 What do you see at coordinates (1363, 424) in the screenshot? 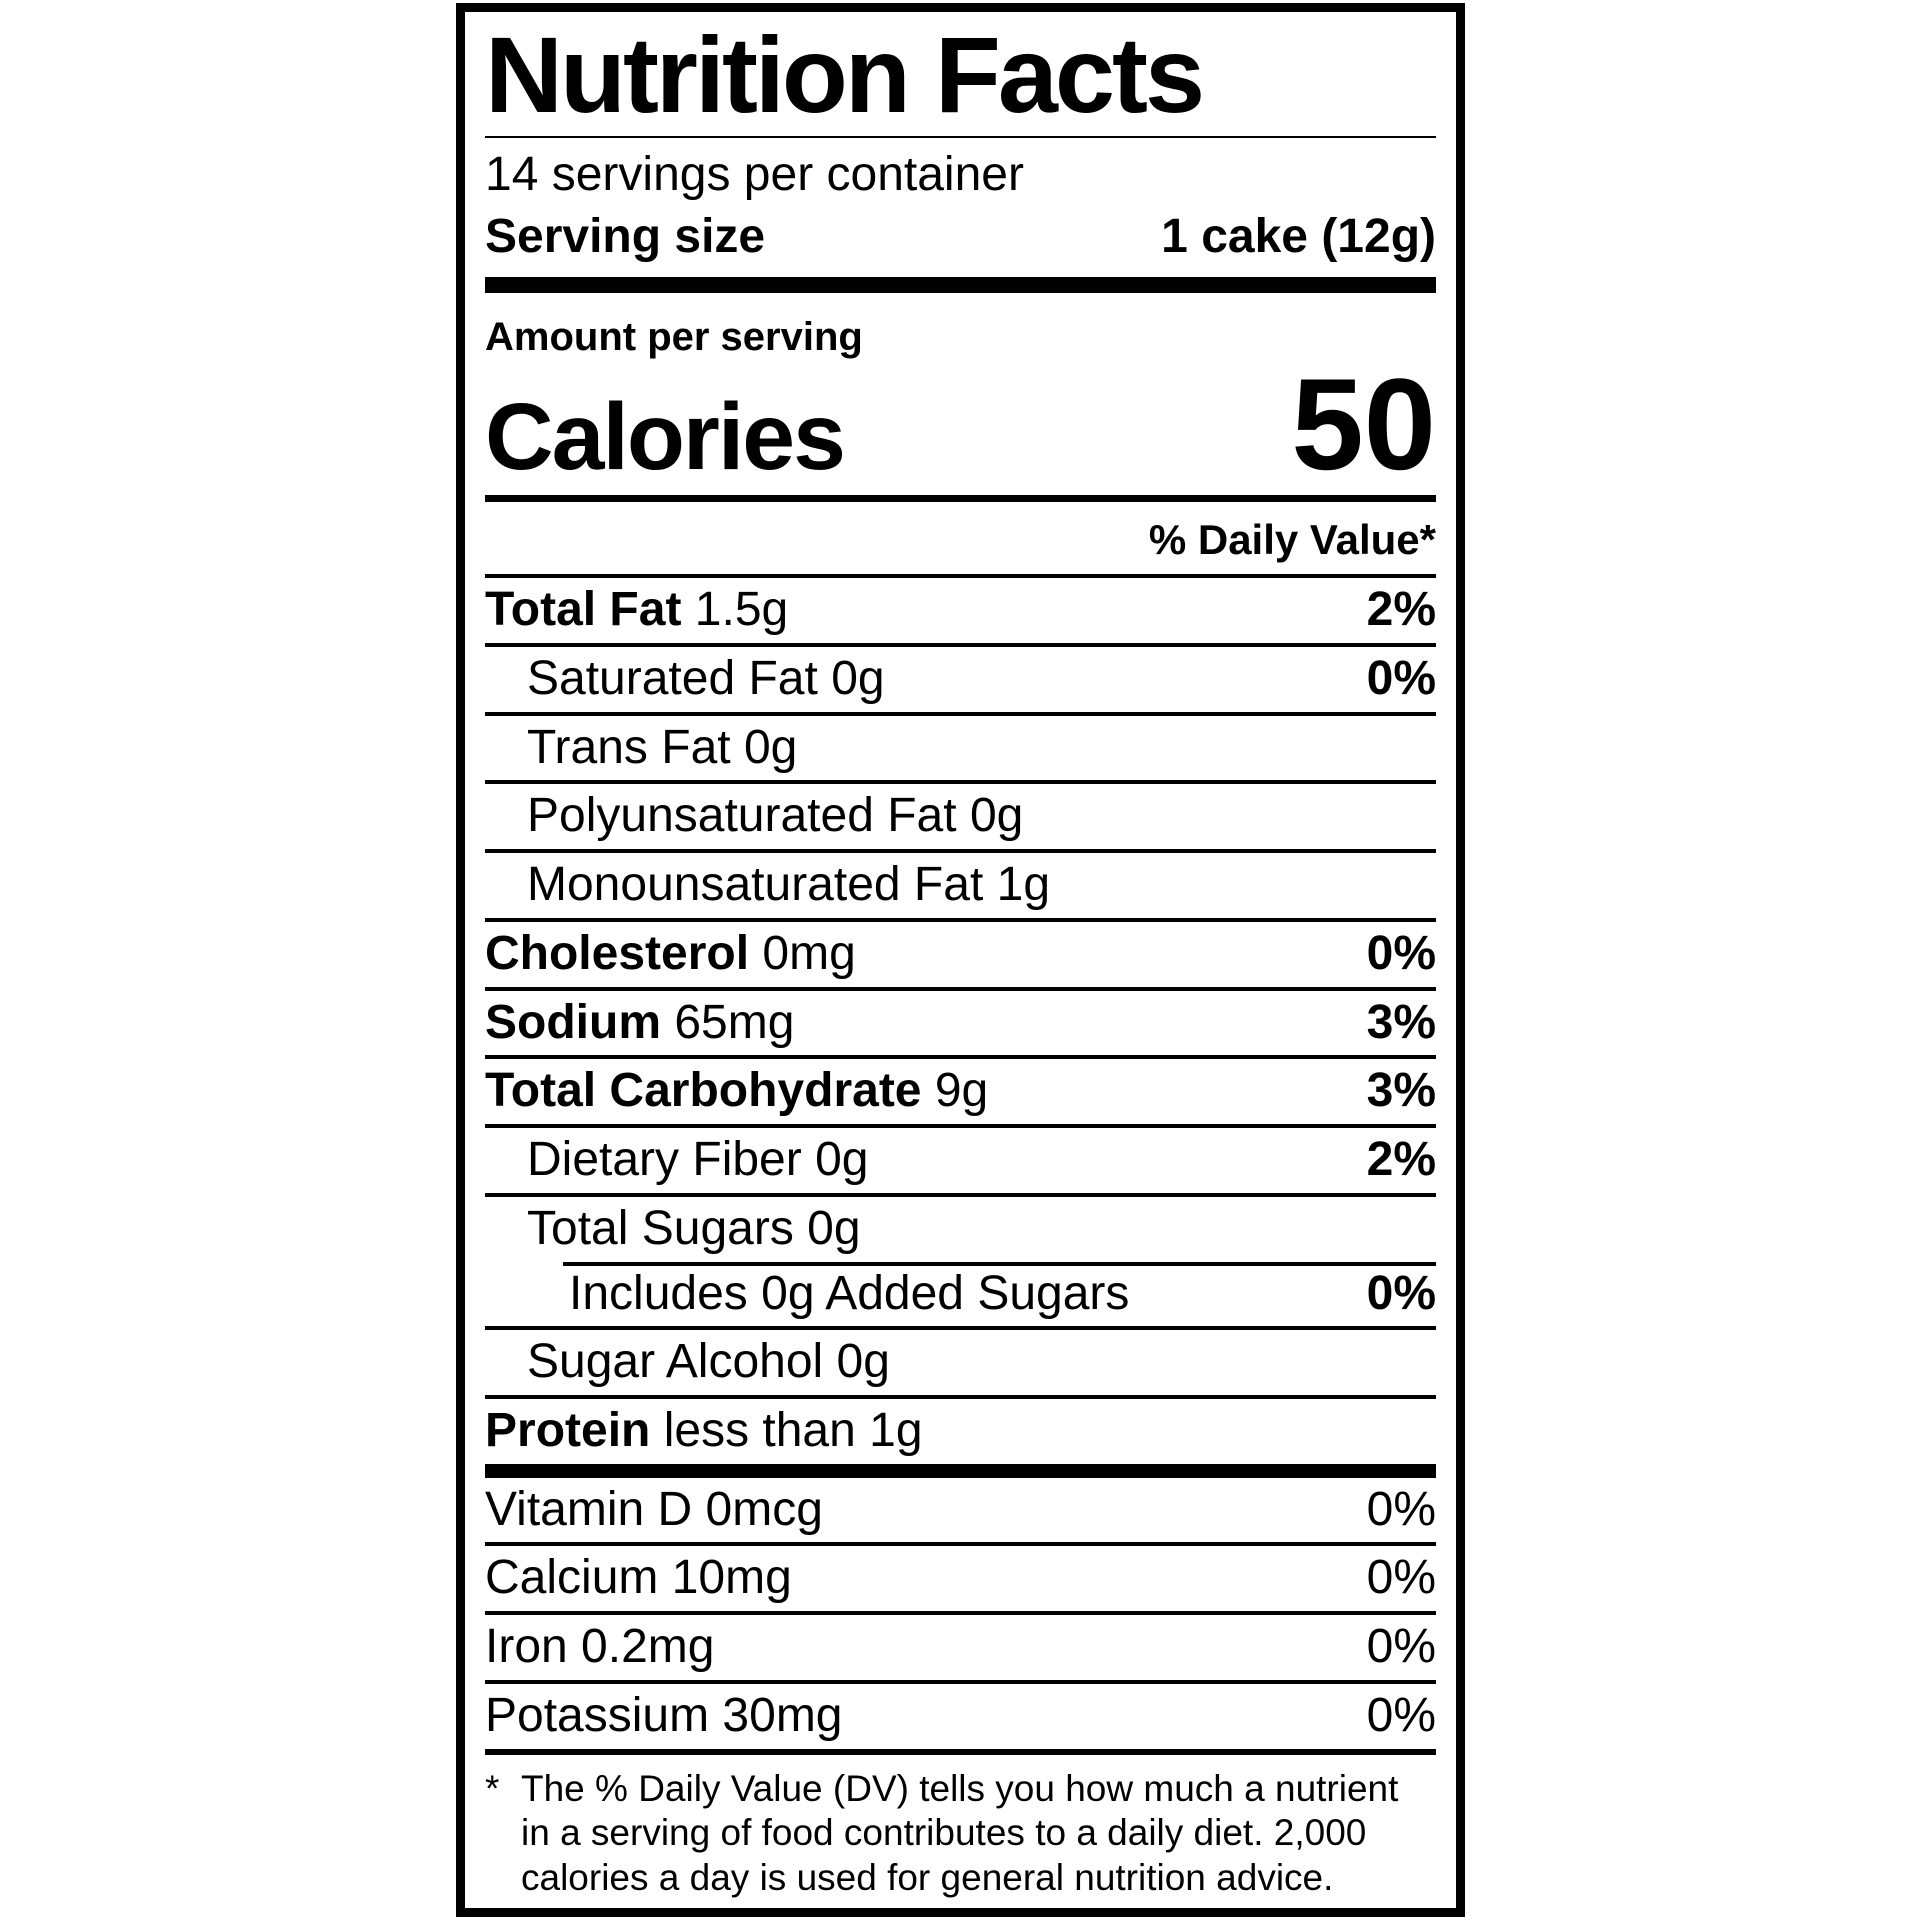
I see `calories-value: 50` at bounding box center [1363, 424].